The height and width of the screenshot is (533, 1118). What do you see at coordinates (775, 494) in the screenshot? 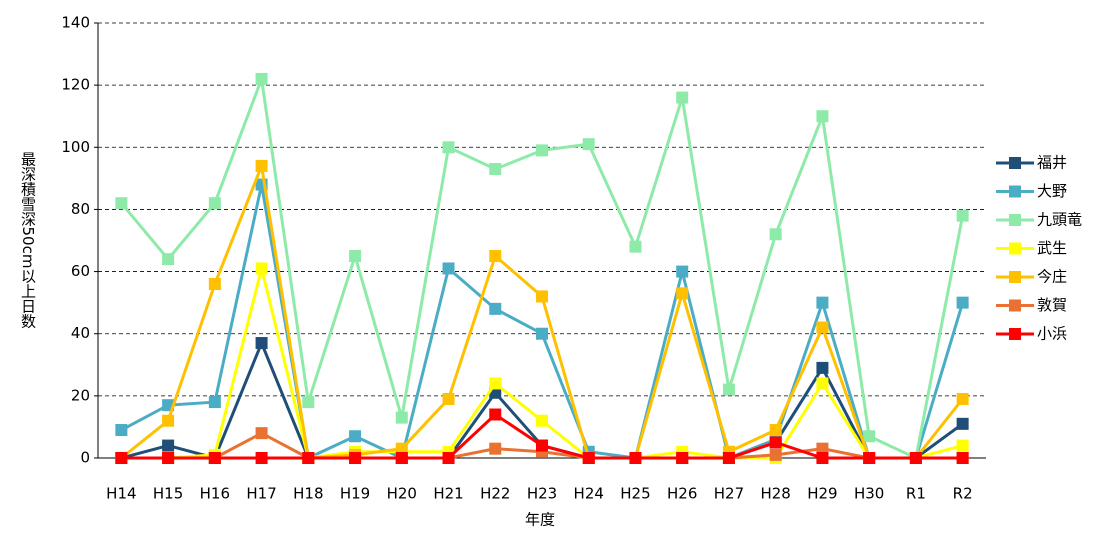
I see `x-tick-label: H28` at bounding box center [775, 494].